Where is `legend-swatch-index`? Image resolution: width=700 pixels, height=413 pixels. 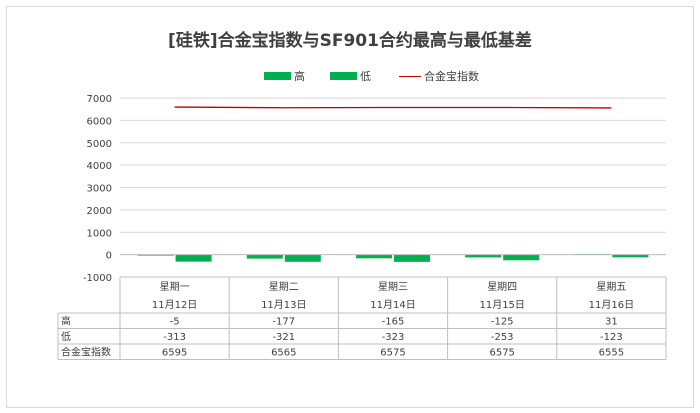 legend-swatch-index is located at coordinates (410, 76).